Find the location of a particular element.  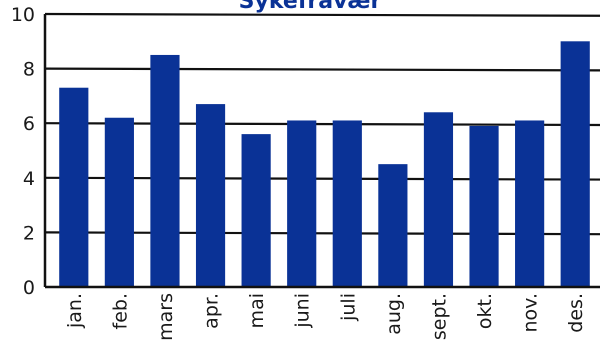

y-axis-tick-labels: 0 2 4 6 8 10 is located at coordinates (23, 151).